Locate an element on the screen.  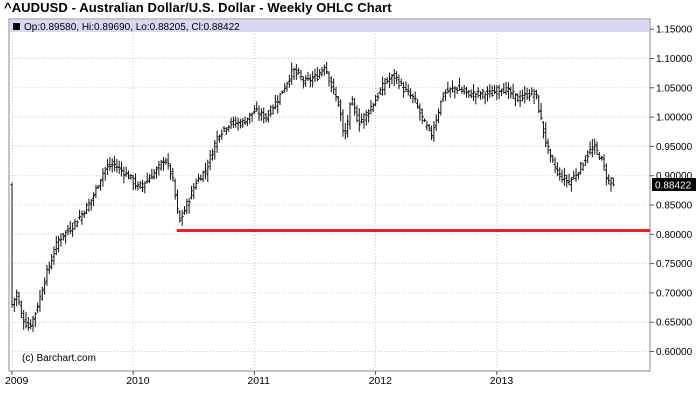
x-tick-label: 2009 is located at coordinates (17, 381).